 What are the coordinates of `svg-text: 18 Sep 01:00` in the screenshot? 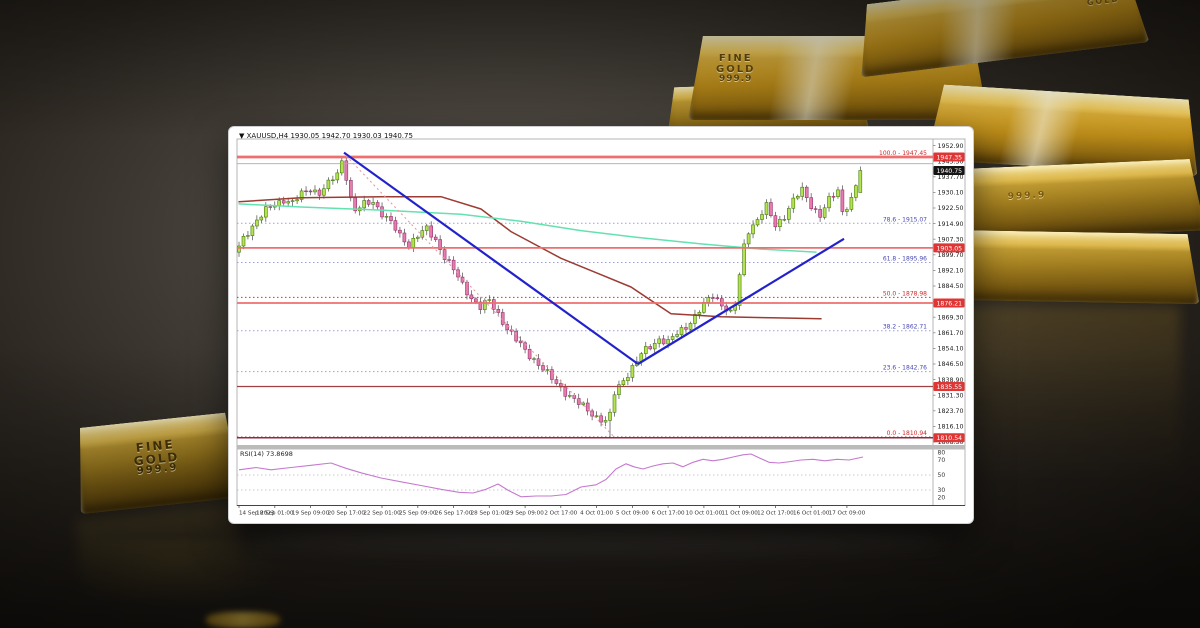 It's located at (275, 514).